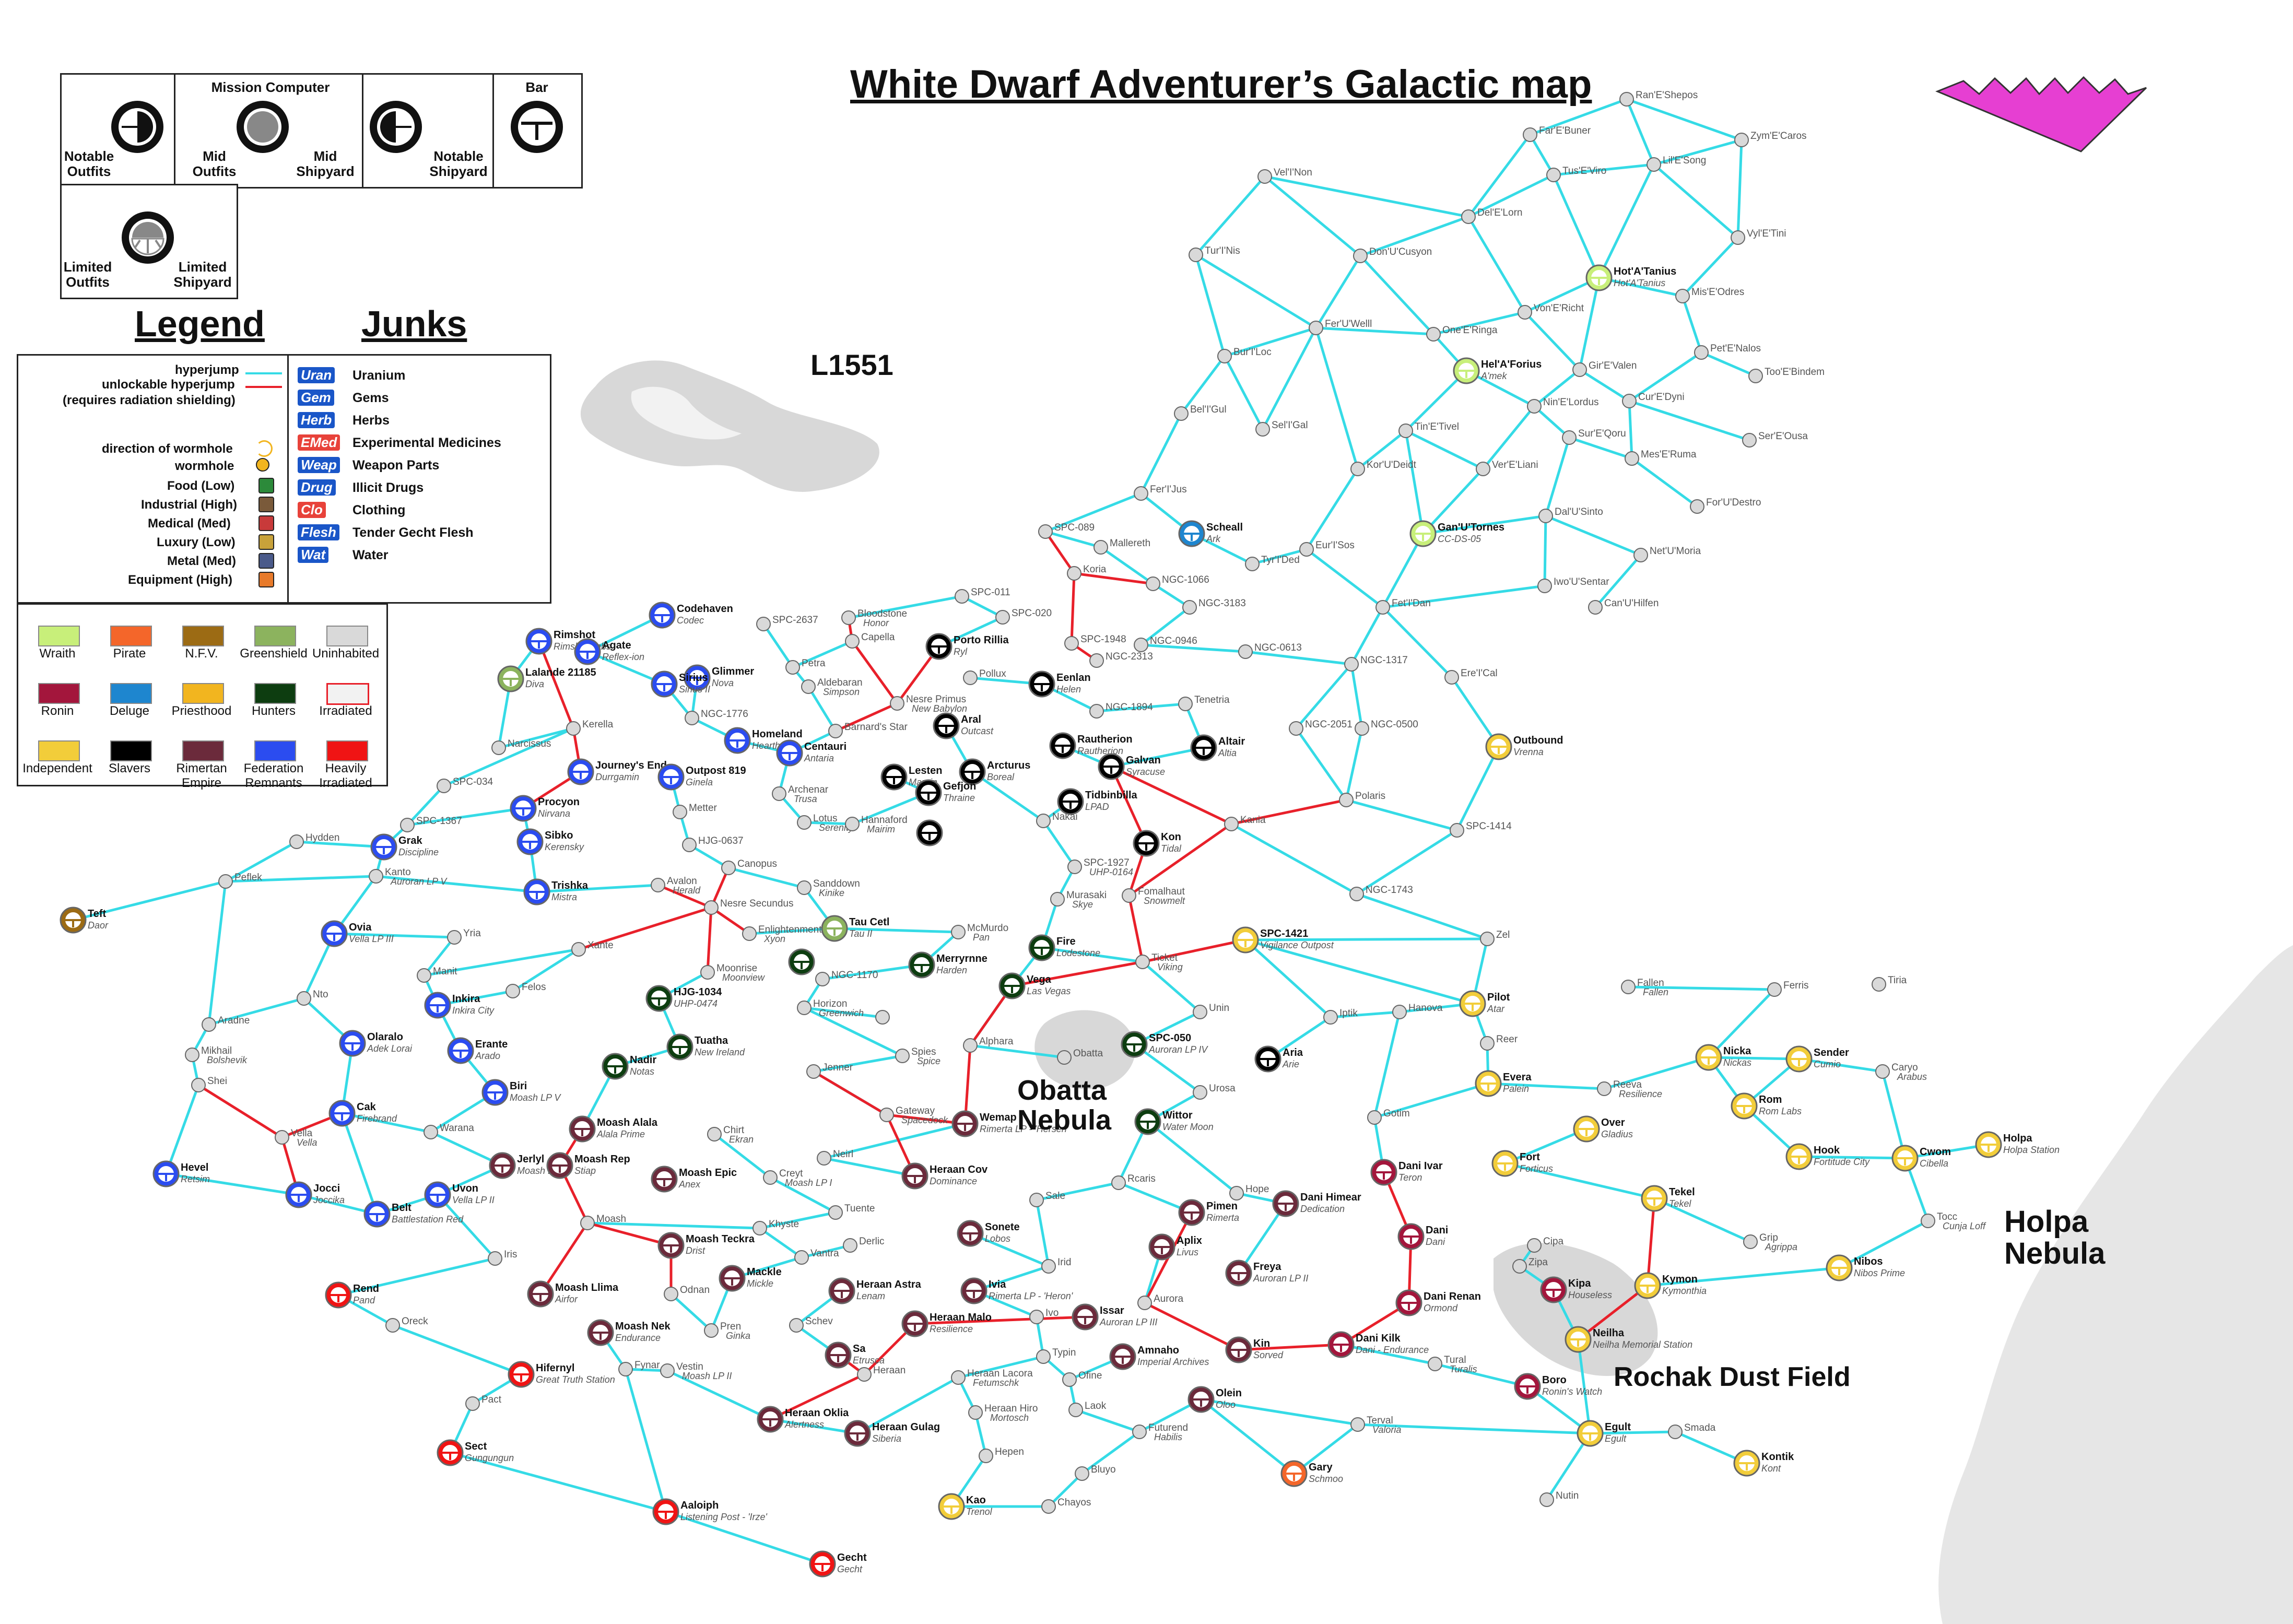  I want to click on system-obatta: Obatta, so click(1080, 1056).